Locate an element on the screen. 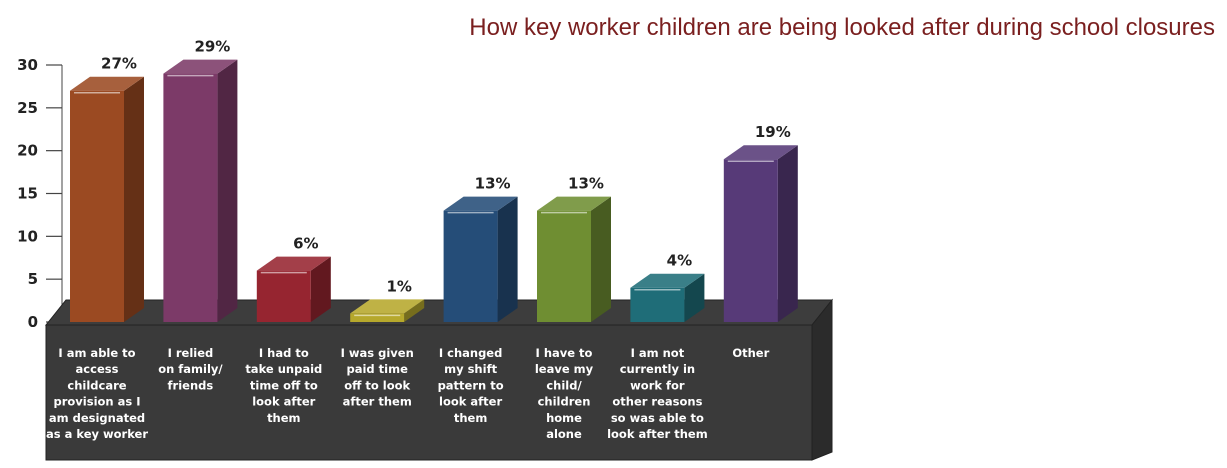 This screenshot has width=1227, height=468. data-label: 19% is located at coordinates (773, 132).